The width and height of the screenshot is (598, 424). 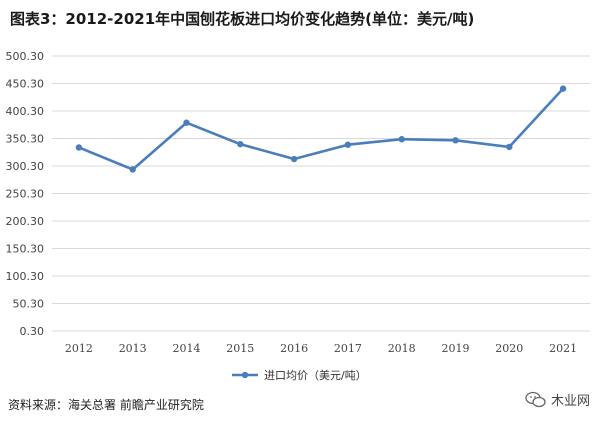 I want to click on y-tick-label: 300.30, so click(x=25, y=166).